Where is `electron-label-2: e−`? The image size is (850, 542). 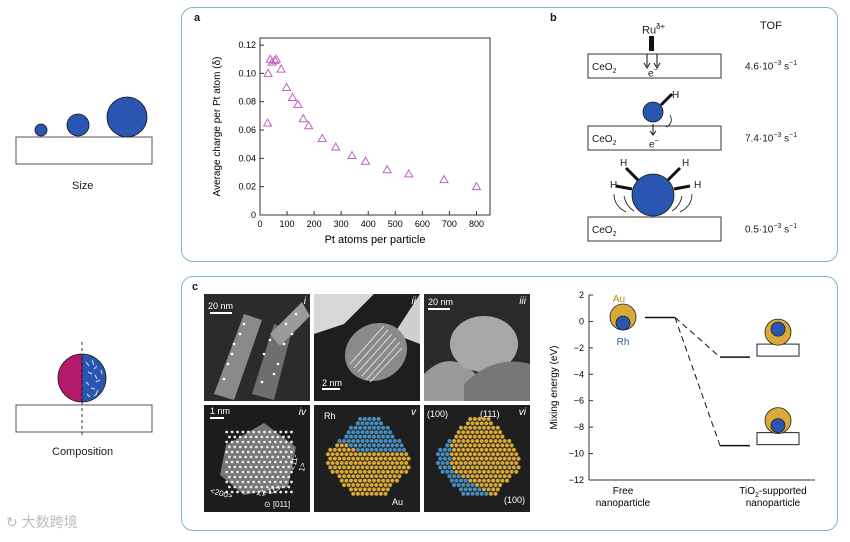
electron-label-2: e− is located at coordinates (654, 144).